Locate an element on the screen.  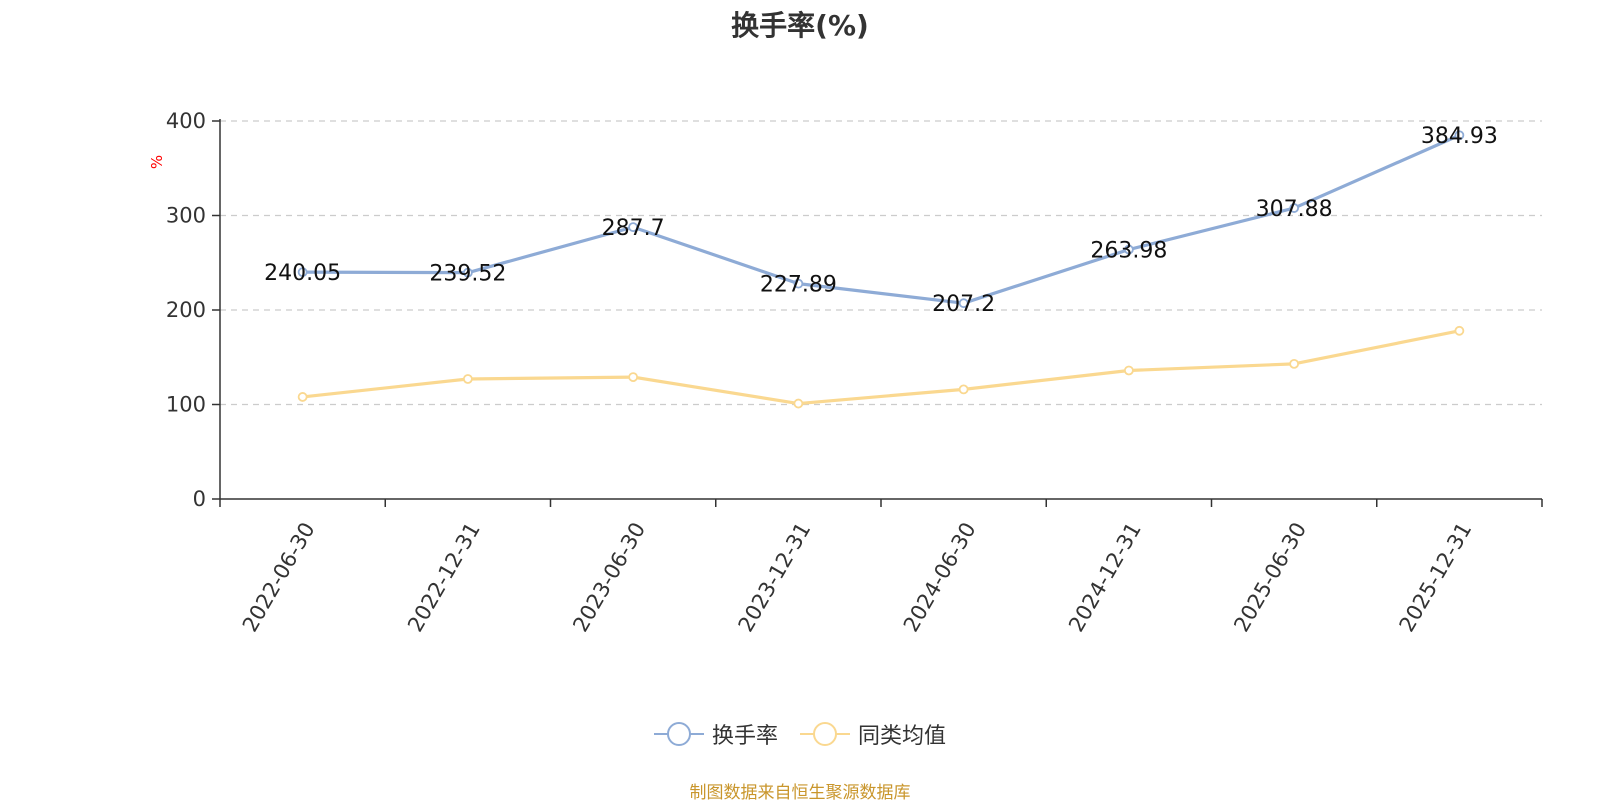
x-tick-label: 2025-12-31 is located at coordinates (1436, 577).